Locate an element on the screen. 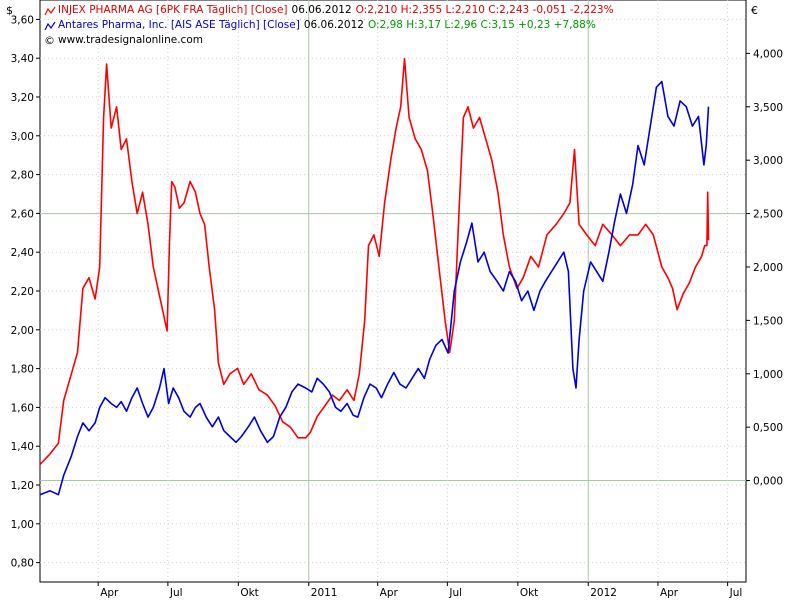 This screenshot has height=600, width=800. x-axis: Apr Jul Okt 2011 Apr Jul Okt 2012 Apr Jul is located at coordinates (420, 590).